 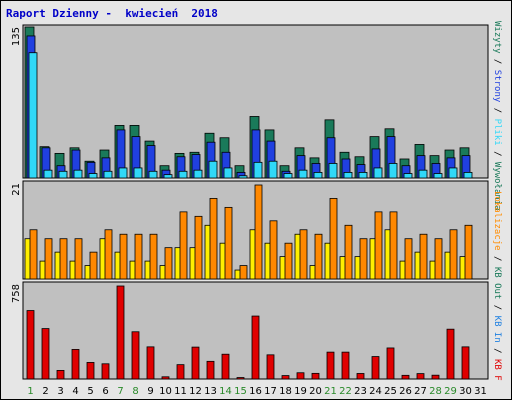 What do you see at coordinates (360, 391) in the screenshot?
I see `x-tick-label: 23` at bounding box center [360, 391].